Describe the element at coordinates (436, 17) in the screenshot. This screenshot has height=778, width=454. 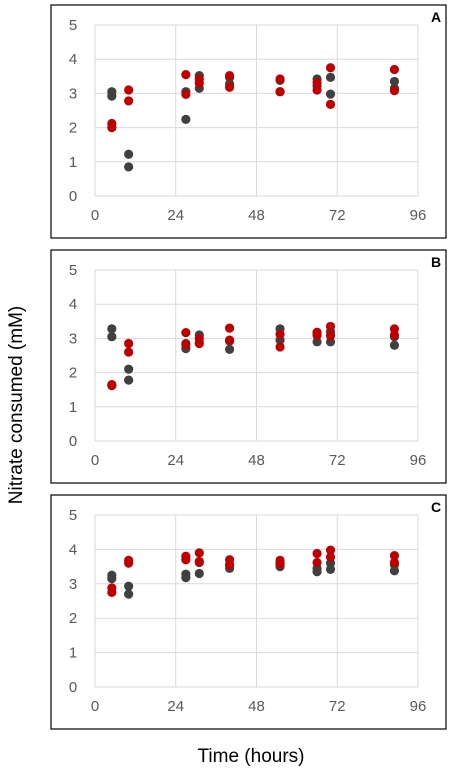
I see `panel-letter: A` at that location.